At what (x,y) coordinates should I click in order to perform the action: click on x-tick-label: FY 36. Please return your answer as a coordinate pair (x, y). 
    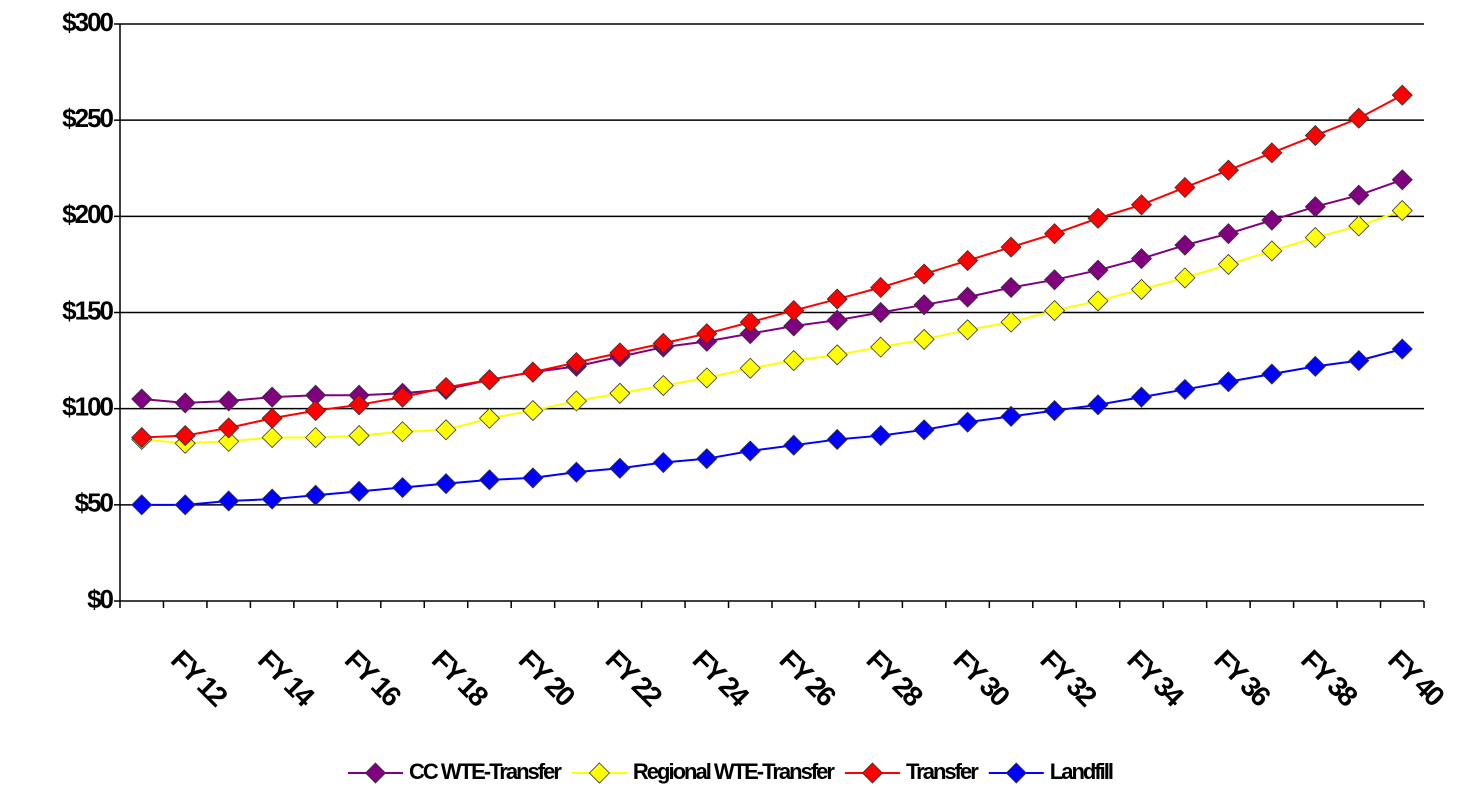
    Looking at the image, I should click on (1242, 678).